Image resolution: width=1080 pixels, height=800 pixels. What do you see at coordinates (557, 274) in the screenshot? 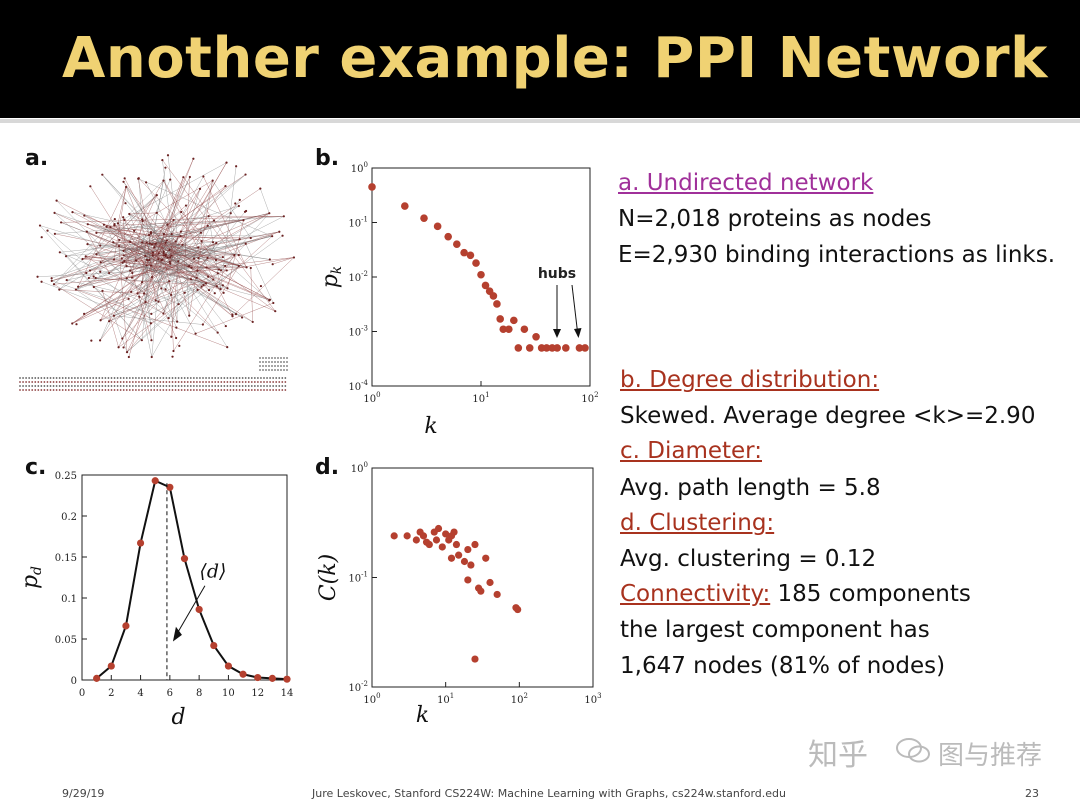
I see `hubs-label: hubs` at bounding box center [557, 274].